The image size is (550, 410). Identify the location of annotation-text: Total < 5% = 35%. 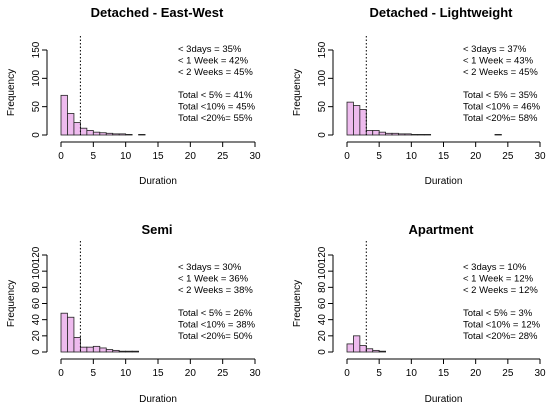
(500, 95).